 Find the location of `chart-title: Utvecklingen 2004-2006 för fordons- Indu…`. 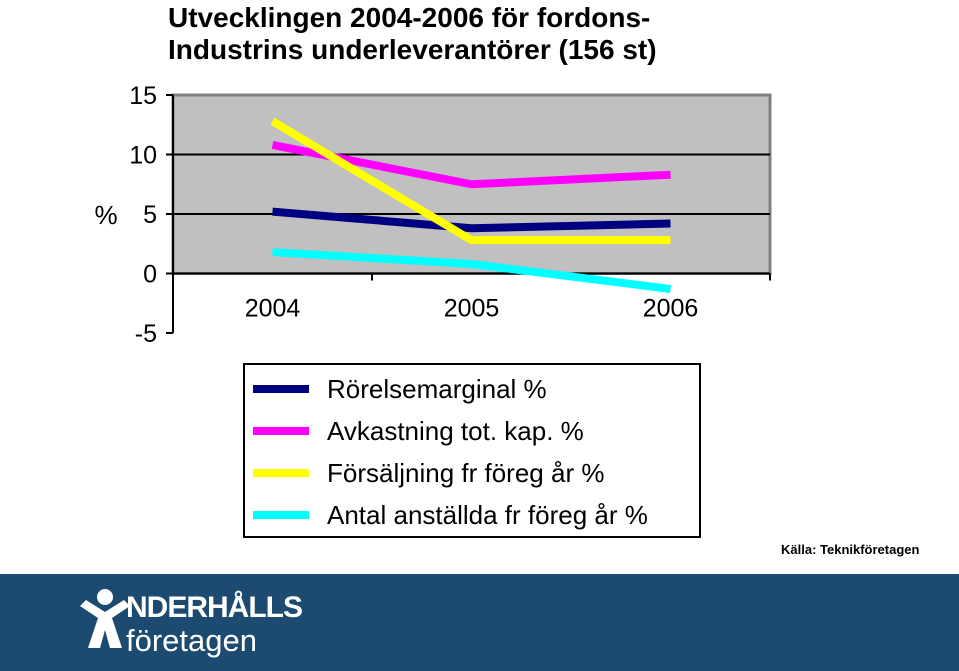

chart-title: Utvecklingen 2004-2006 för fordons- Indu… is located at coordinates (412, 34).